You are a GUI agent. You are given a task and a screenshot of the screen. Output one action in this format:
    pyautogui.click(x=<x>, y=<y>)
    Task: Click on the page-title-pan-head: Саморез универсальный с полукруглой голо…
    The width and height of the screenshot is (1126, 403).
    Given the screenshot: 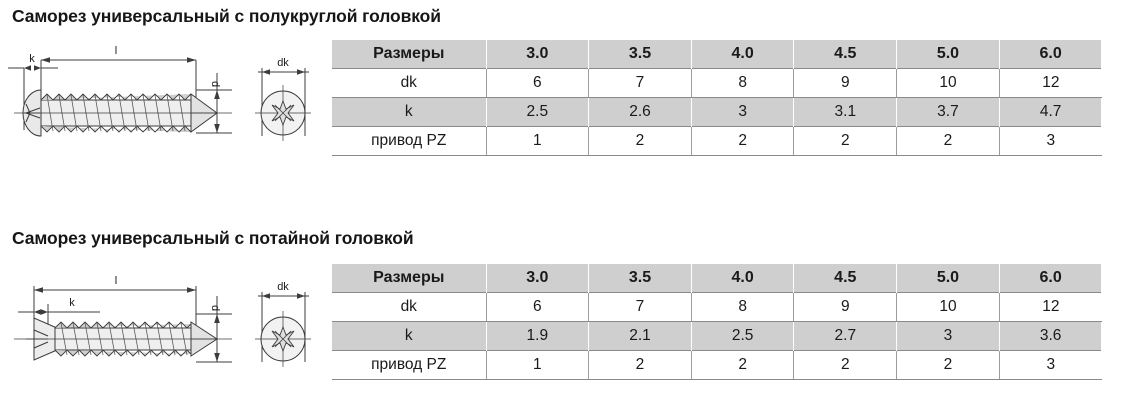 What is the action you would take?
    pyautogui.click(x=226, y=16)
    